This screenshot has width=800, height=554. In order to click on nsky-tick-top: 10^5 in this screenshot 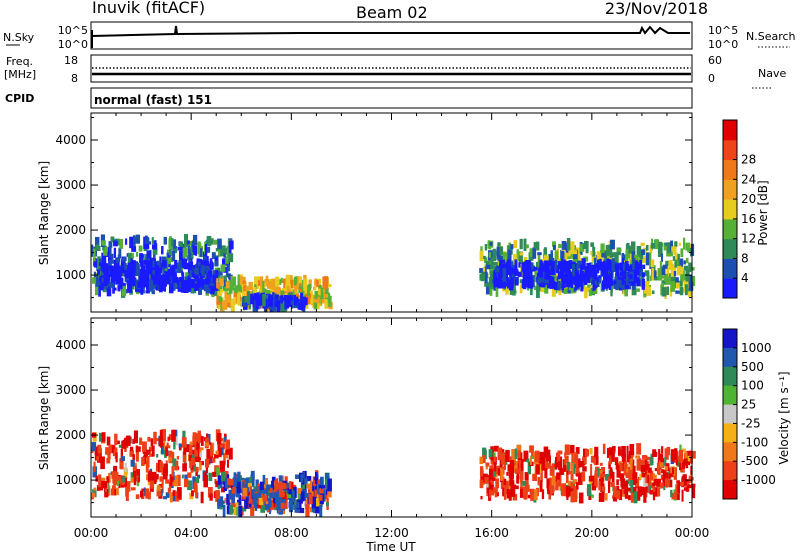, I will do `click(73, 30)`.